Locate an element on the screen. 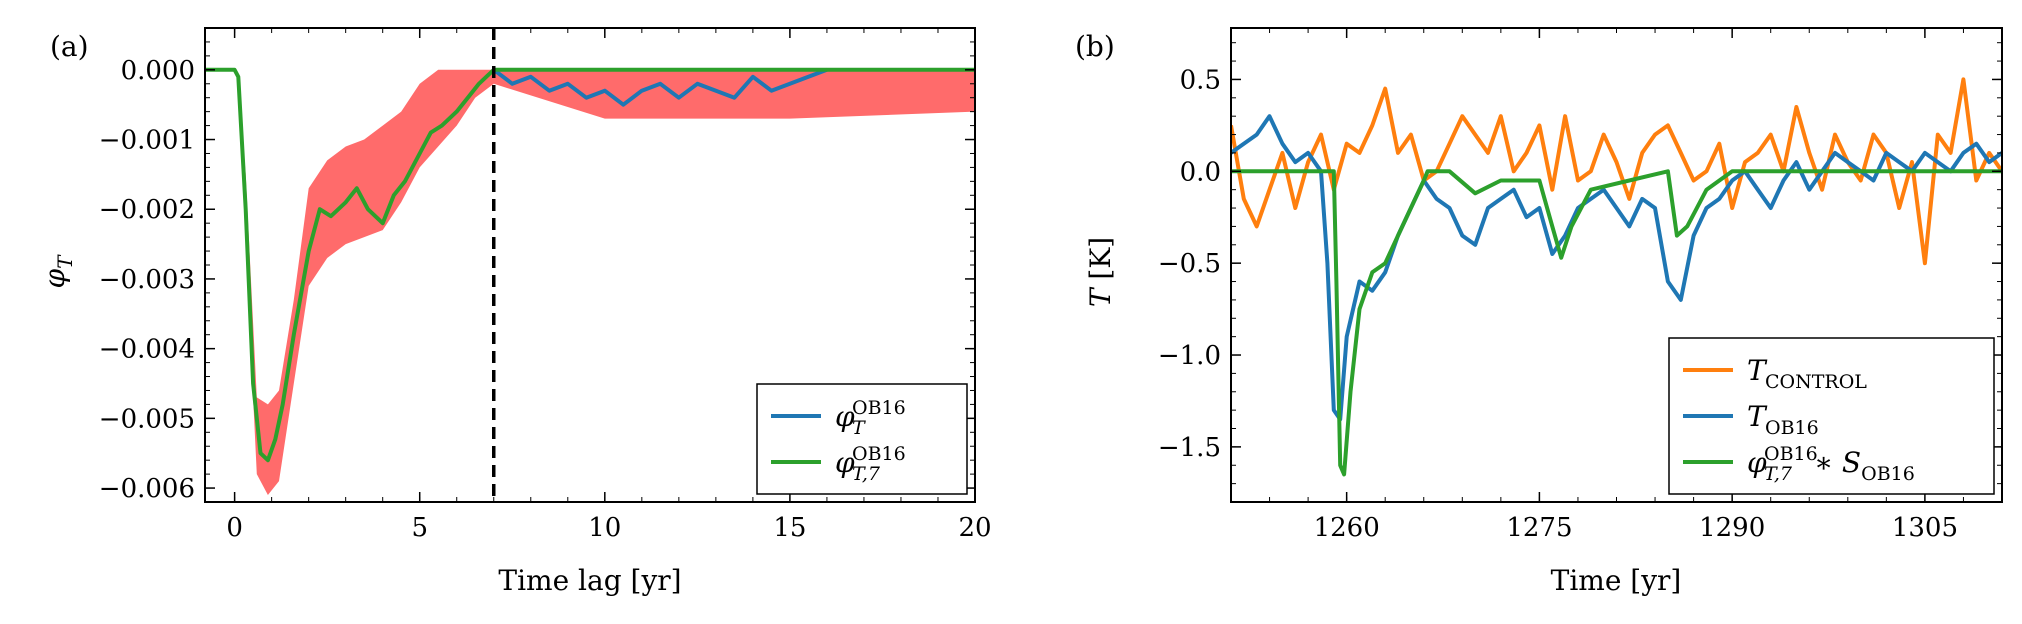  panel-a-legend-label-1: φOB16 T,7 is located at coordinates (870, 464).